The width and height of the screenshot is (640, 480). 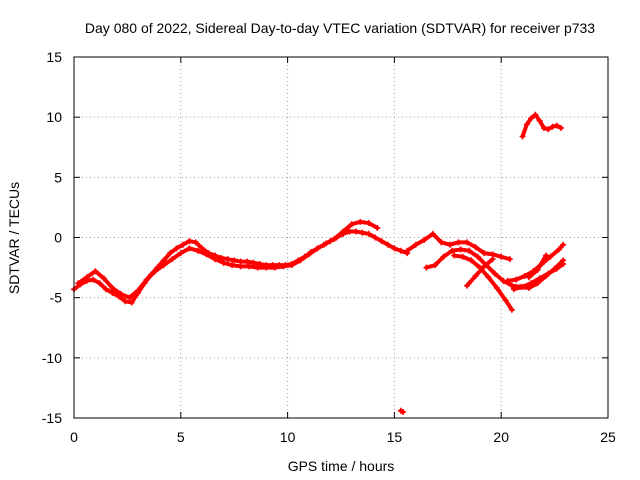 I want to click on series-track-17h-a, so click(x=458, y=246).